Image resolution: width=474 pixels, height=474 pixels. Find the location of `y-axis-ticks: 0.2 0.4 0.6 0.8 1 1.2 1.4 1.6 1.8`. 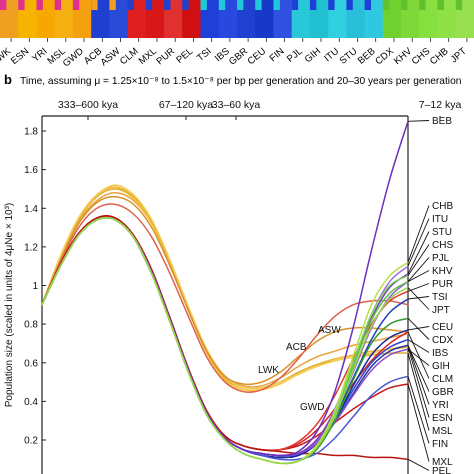

y-axis-ticks: 0.2 0.4 0.6 0.8 1 1.2 1.4 1.6 1.8 is located at coordinates (35, 287).